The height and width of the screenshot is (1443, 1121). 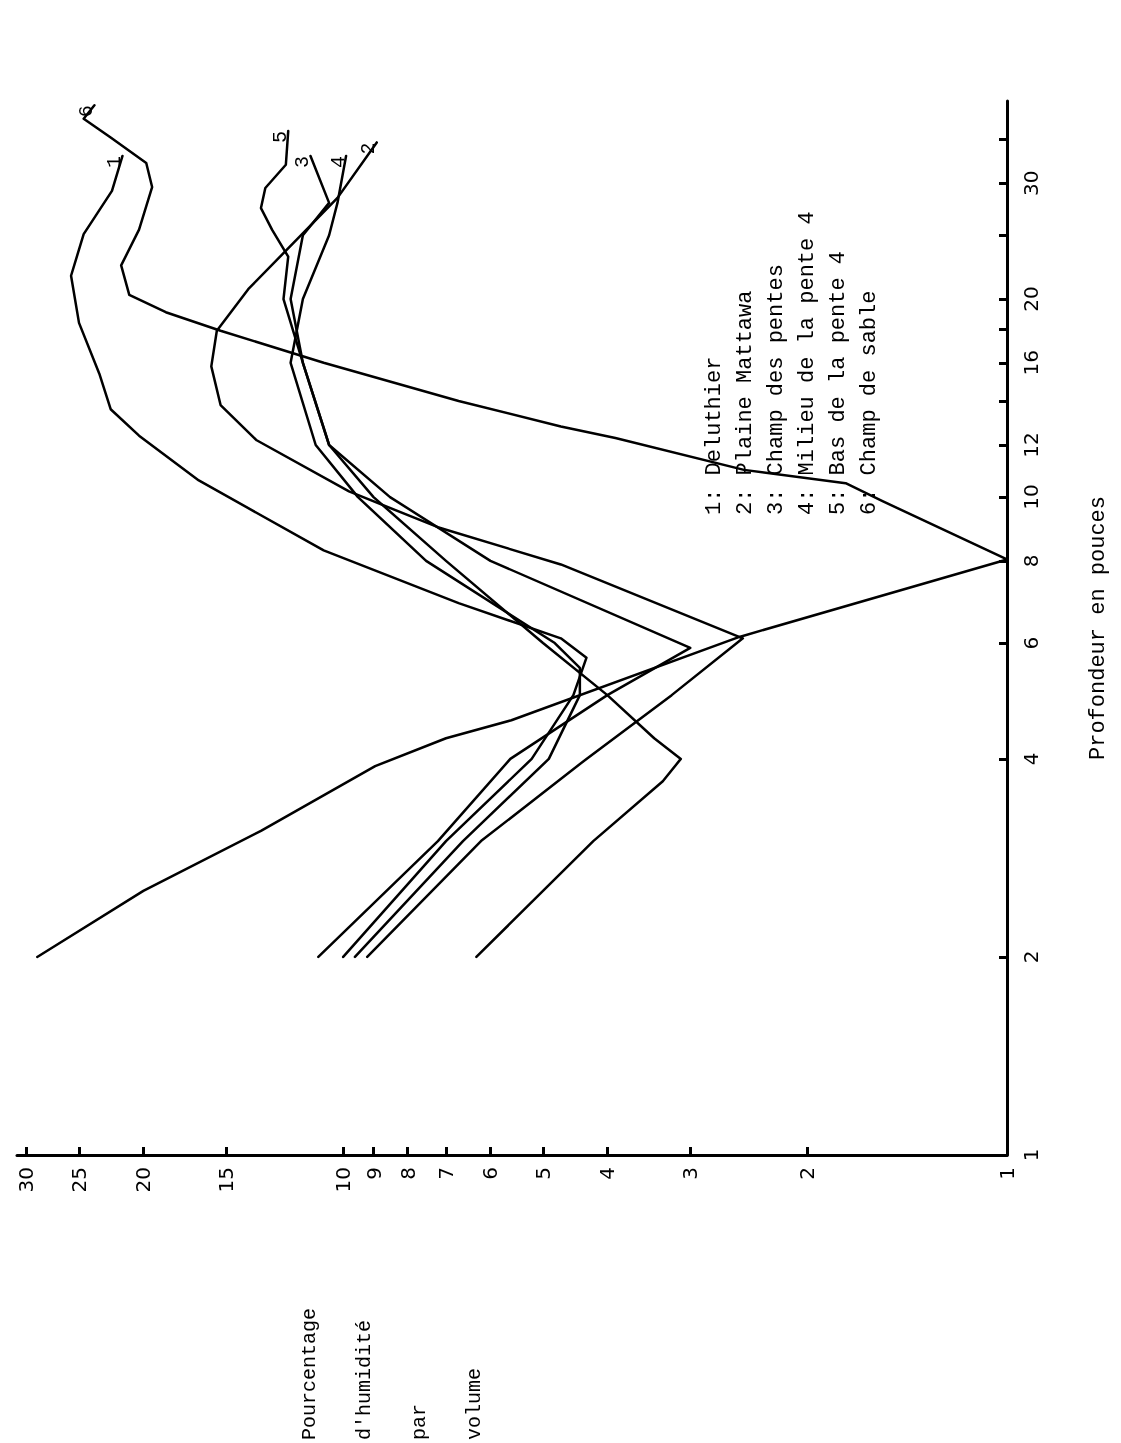 What do you see at coordinates (607, 1173) in the screenshot?
I see `x-tick-label: 4` at bounding box center [607, 1173].